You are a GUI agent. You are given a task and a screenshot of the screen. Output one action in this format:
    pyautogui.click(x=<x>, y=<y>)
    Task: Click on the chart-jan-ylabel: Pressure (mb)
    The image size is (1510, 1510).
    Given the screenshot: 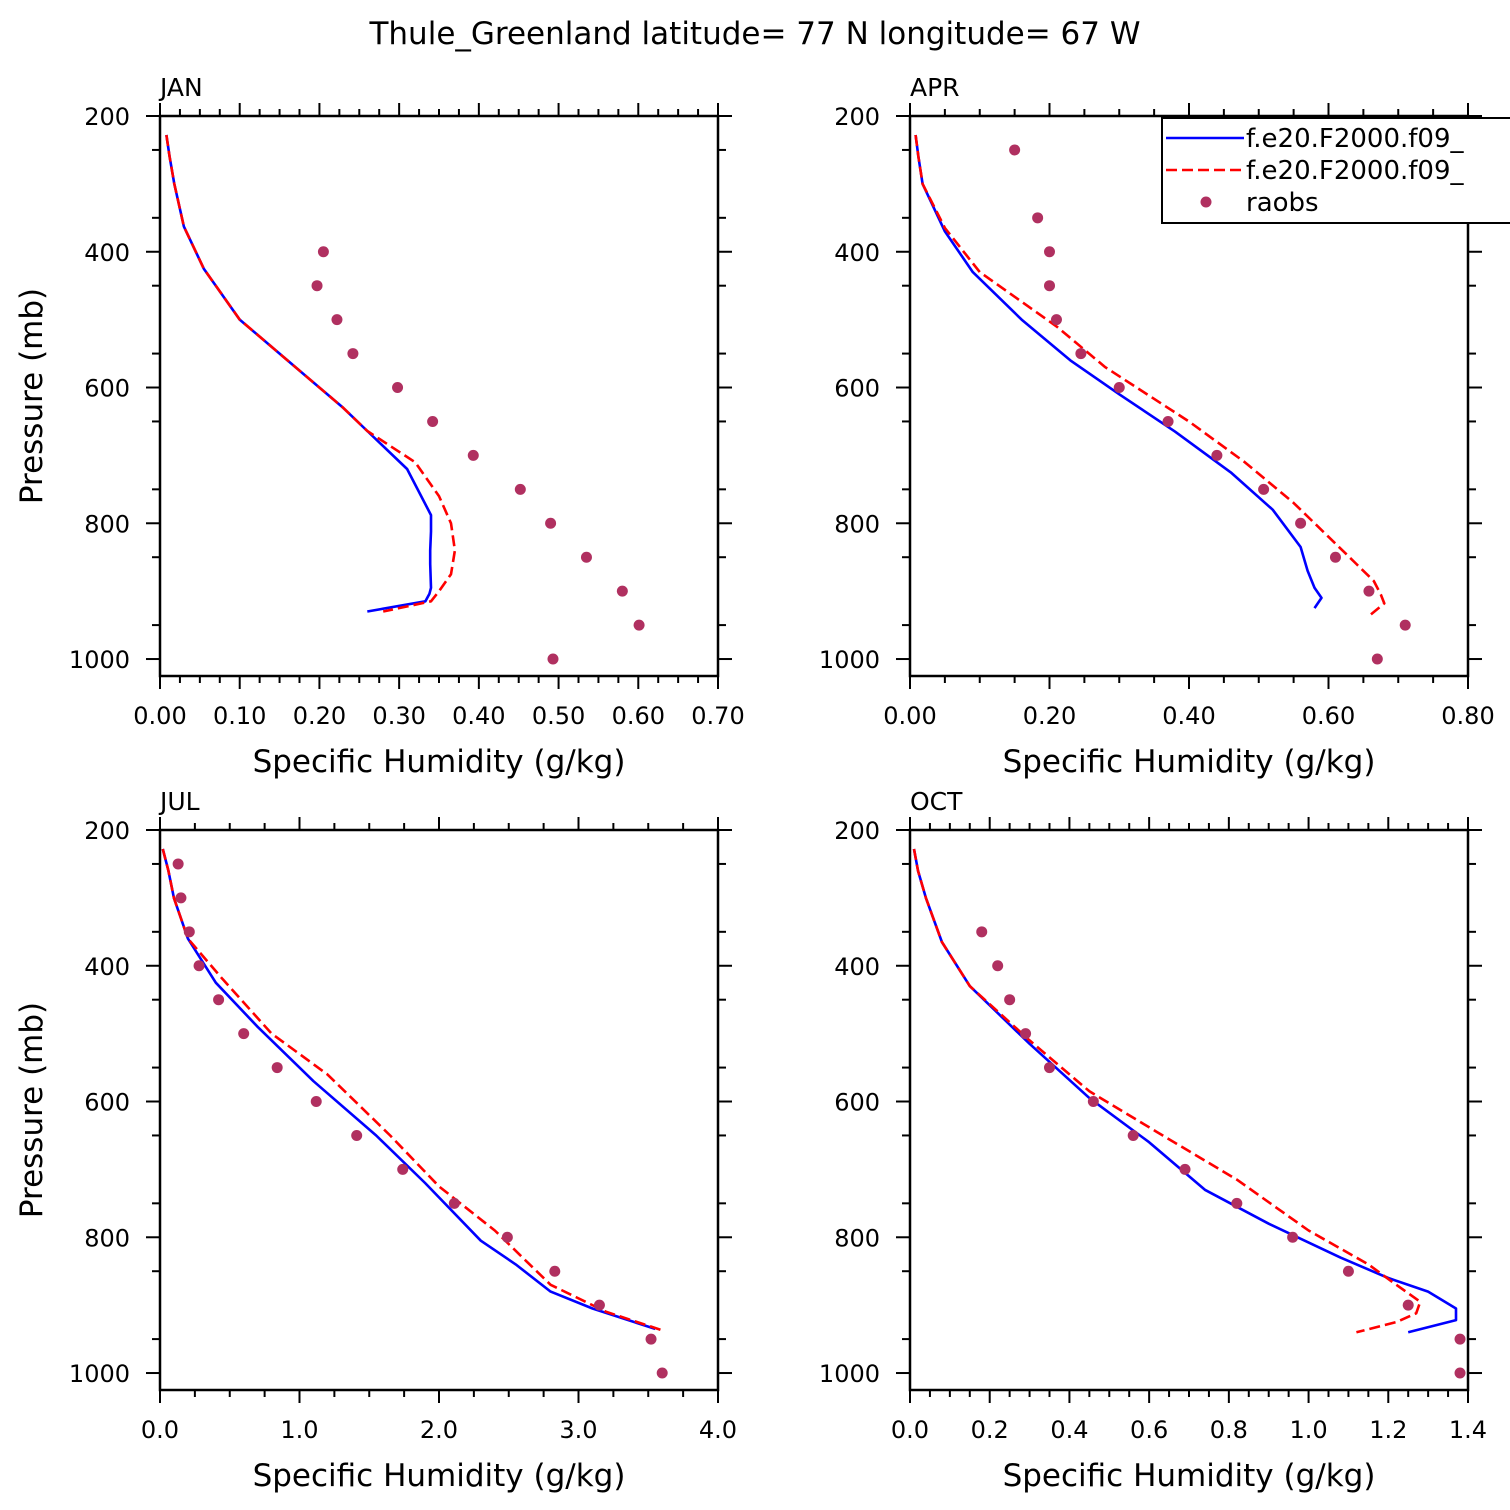 What is the action you would take?
    pyautogui.click(x=32, y=396)
    